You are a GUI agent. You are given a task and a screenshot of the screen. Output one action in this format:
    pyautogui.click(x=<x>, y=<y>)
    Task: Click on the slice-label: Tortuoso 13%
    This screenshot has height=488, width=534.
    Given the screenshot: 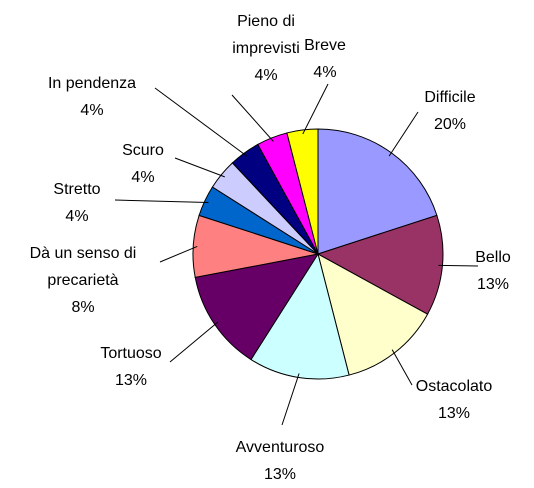 What is the action you would take?
    pyautogui.click(x=130, y=367)
    